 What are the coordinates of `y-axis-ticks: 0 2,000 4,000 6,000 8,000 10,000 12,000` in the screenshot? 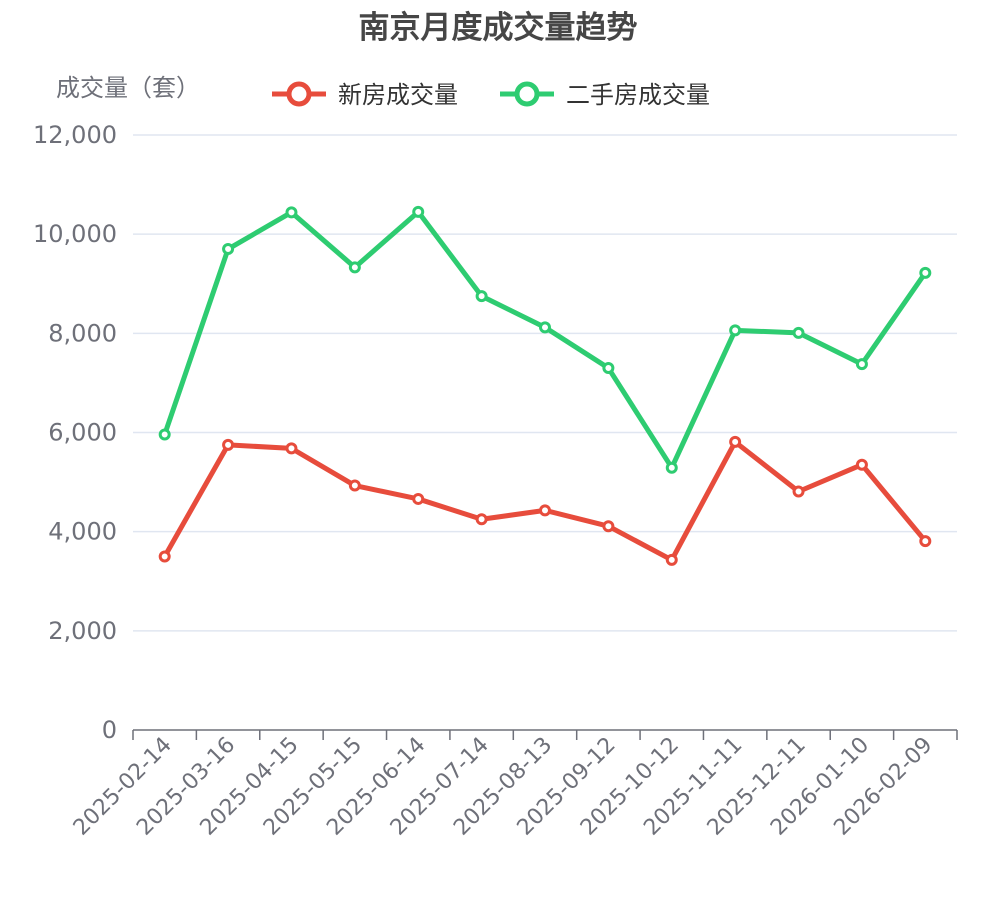 It's located at (75, 432).